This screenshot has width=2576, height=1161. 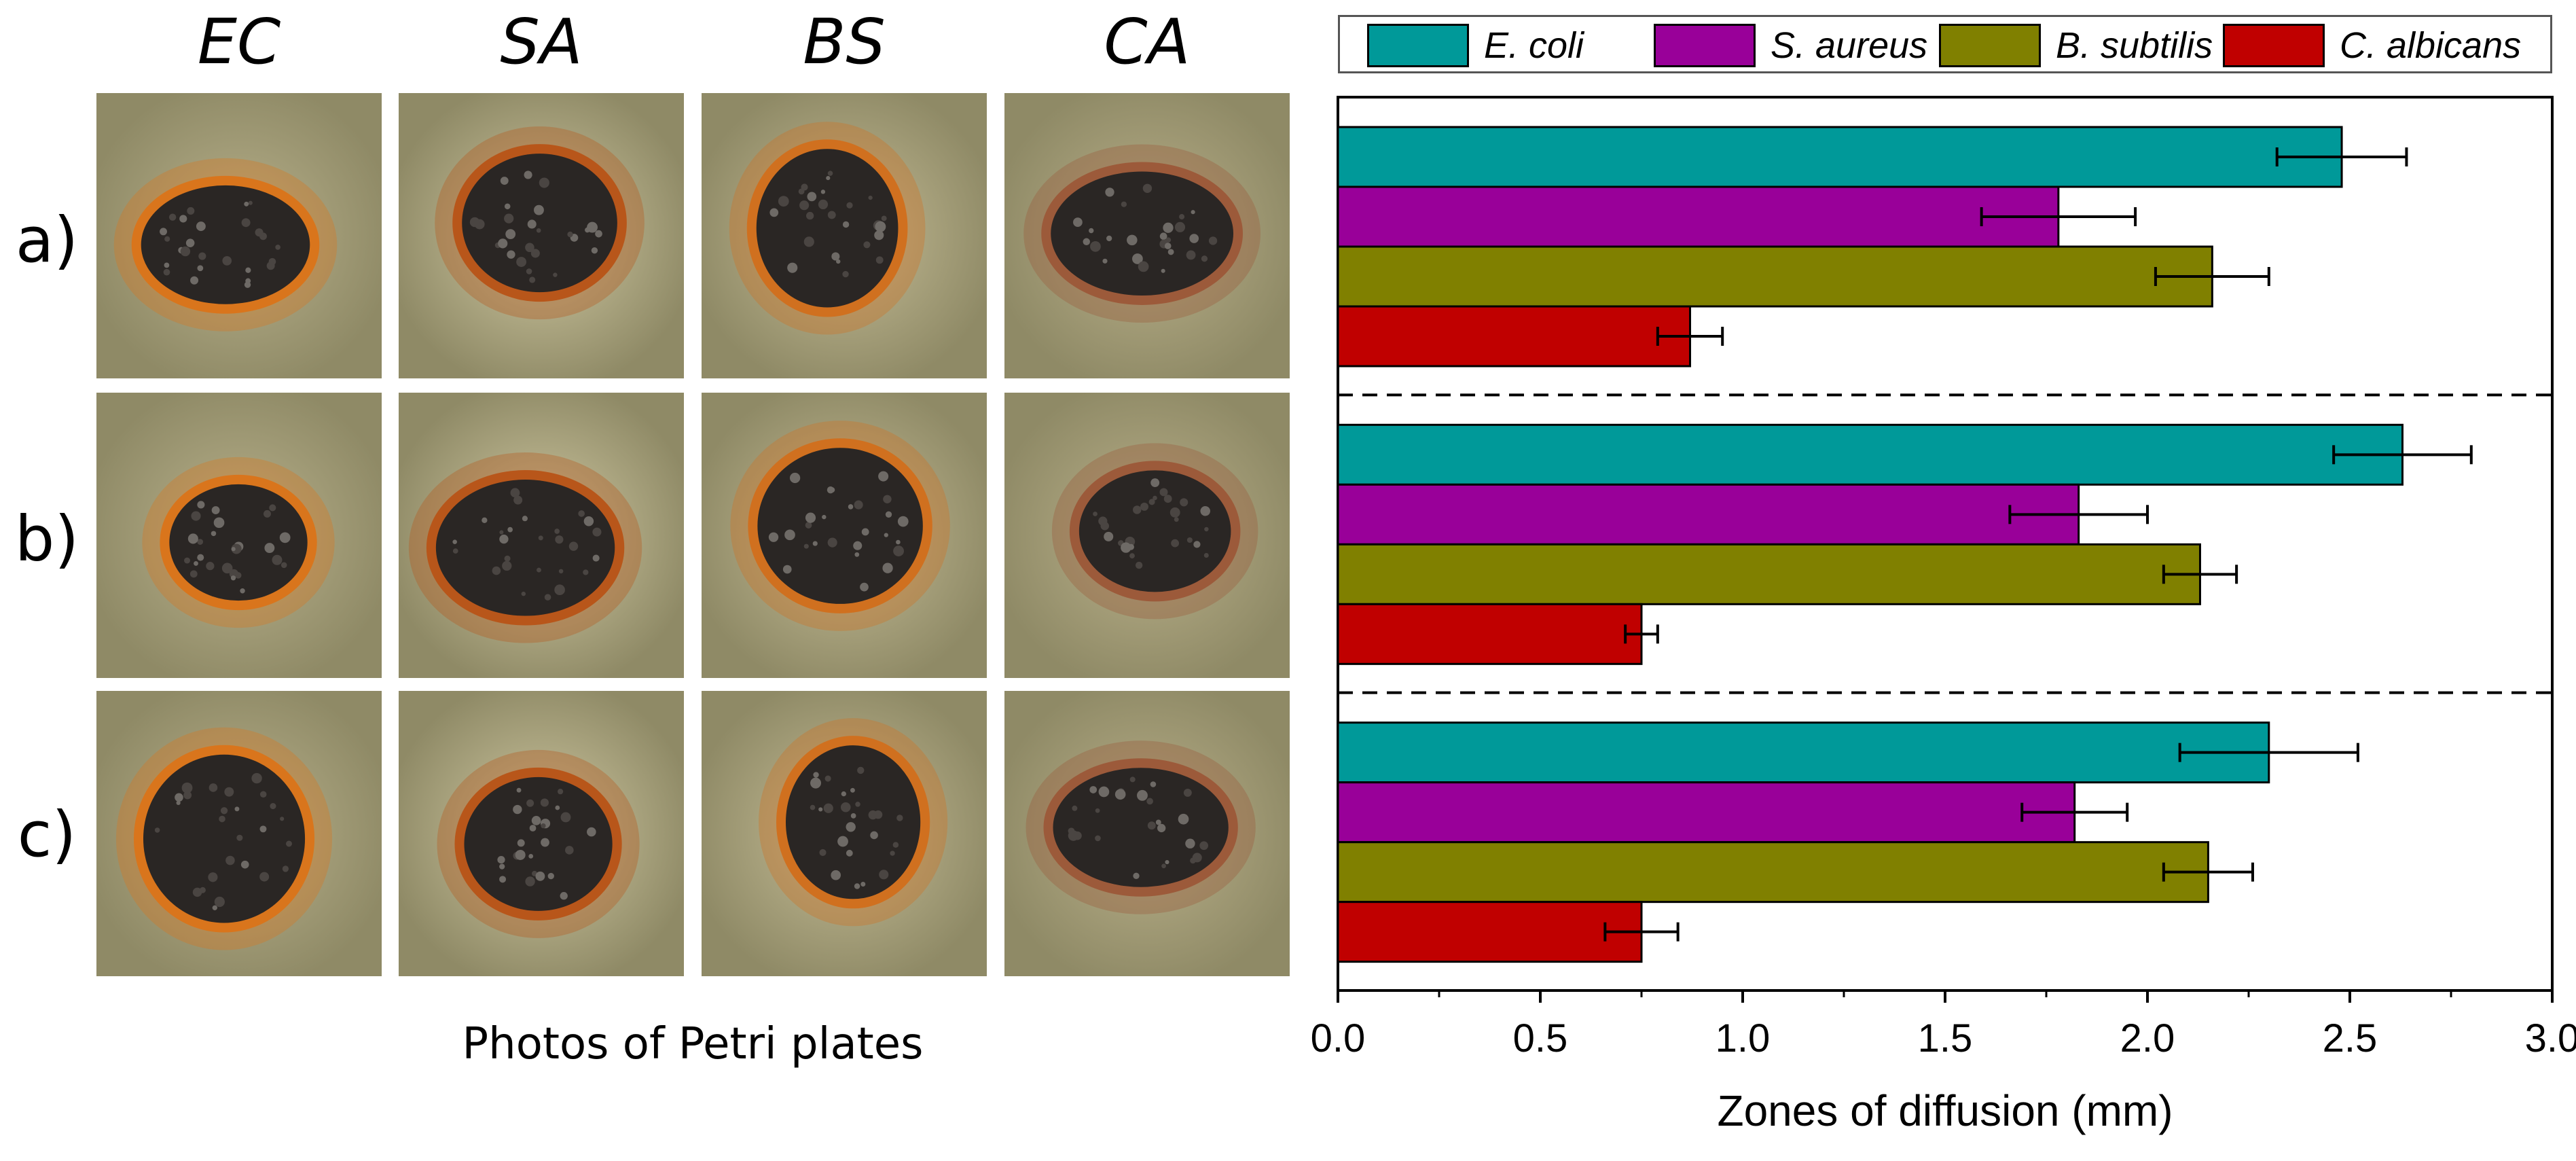 What do you see at coordinates (239, 833) in the screenshot?
I see `petri-plate-c-ec` at bounding box center [239, 833].